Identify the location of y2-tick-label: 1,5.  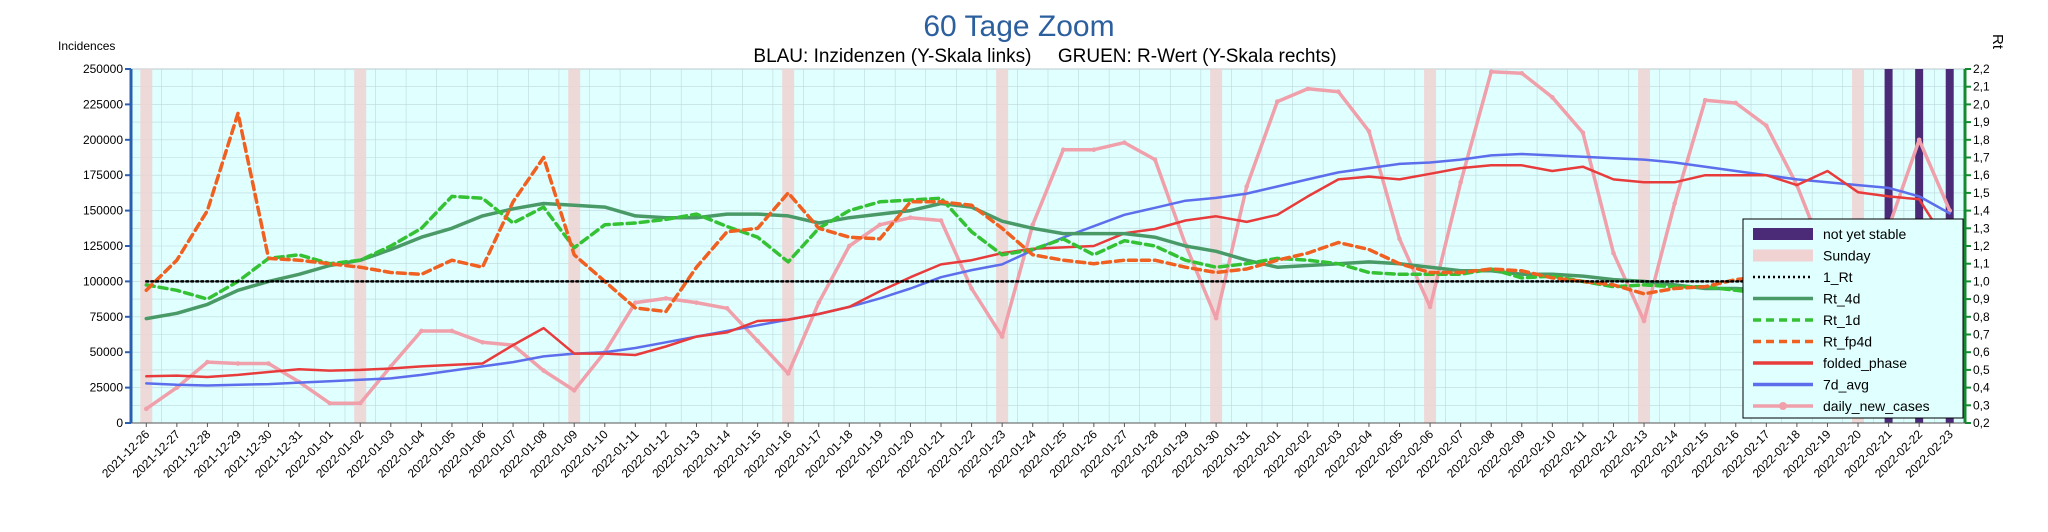
(1981, 193).